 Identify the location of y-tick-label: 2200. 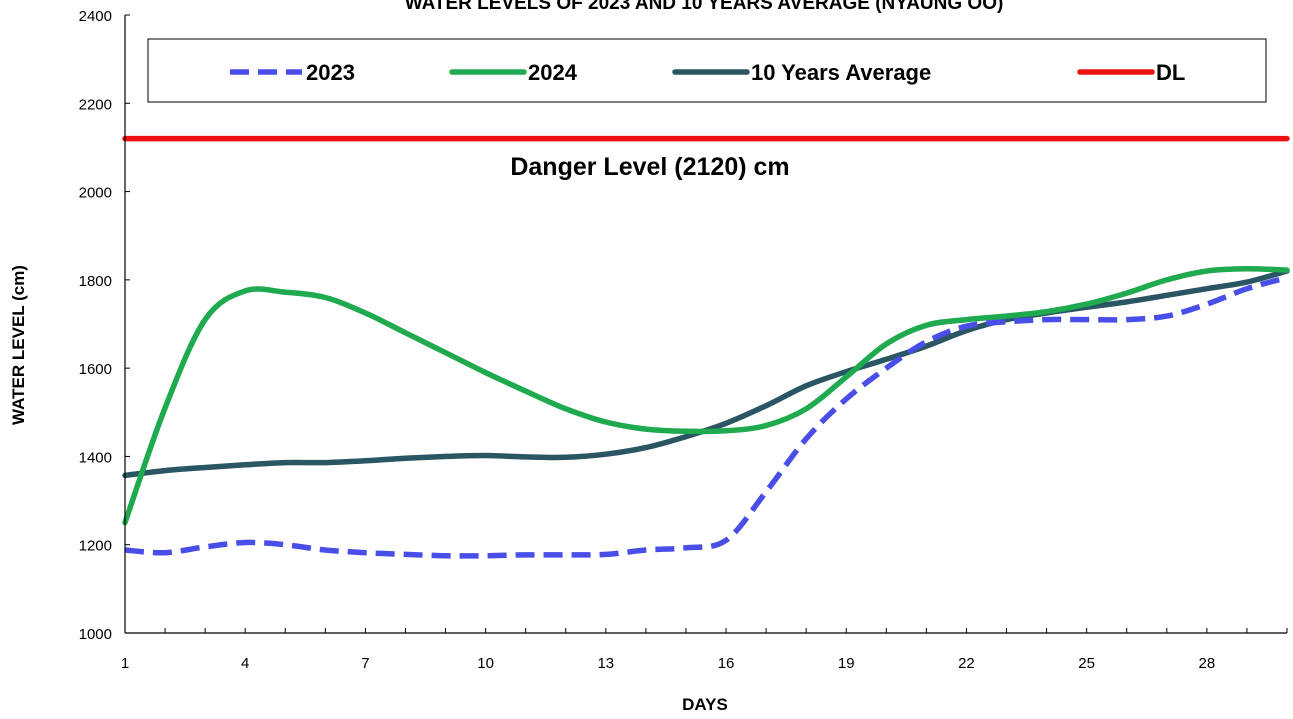
(95, 104).